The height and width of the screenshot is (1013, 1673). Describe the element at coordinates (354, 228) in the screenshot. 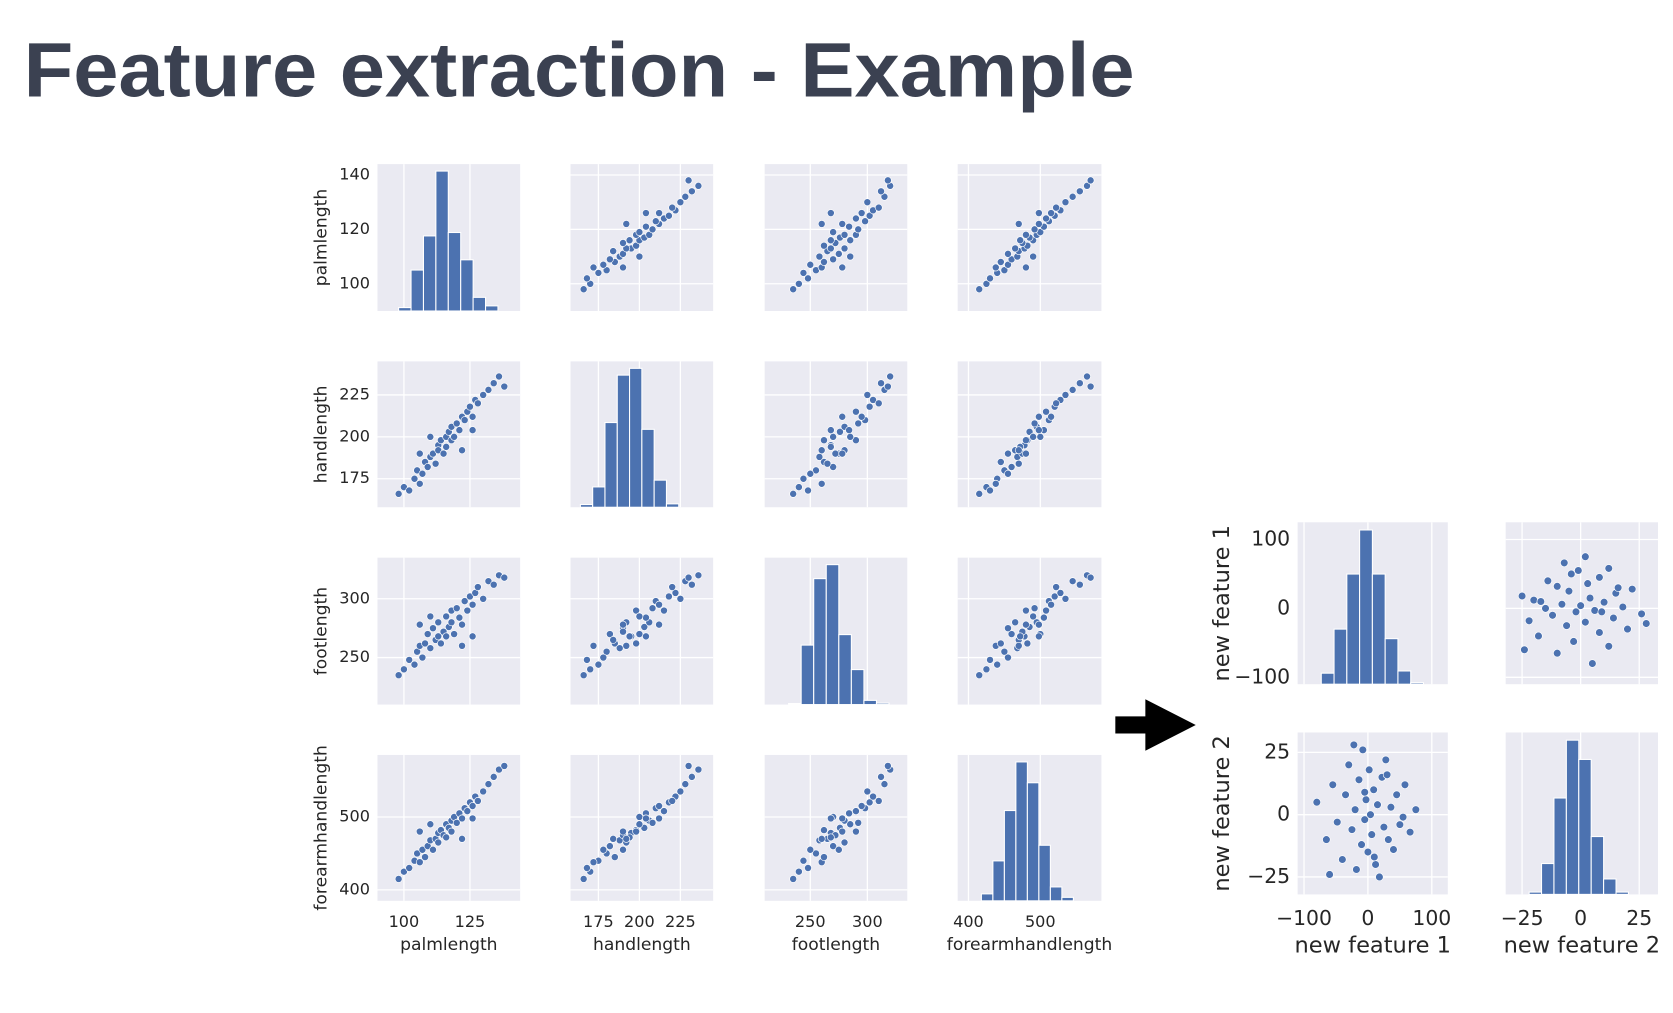

I see `y-tick-label: 120` at that location.